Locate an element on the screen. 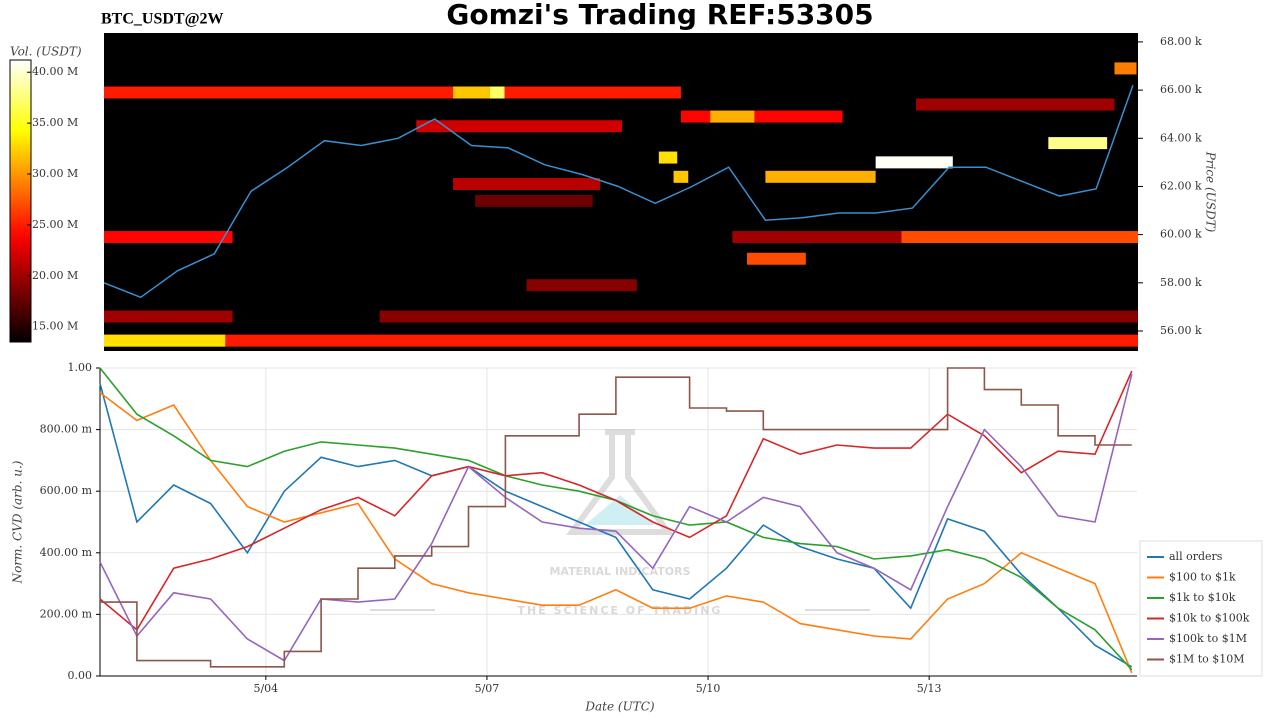 The image size is (1280, 720). y-tick-label: 60.00 k is located at coordinates (1181, 234).